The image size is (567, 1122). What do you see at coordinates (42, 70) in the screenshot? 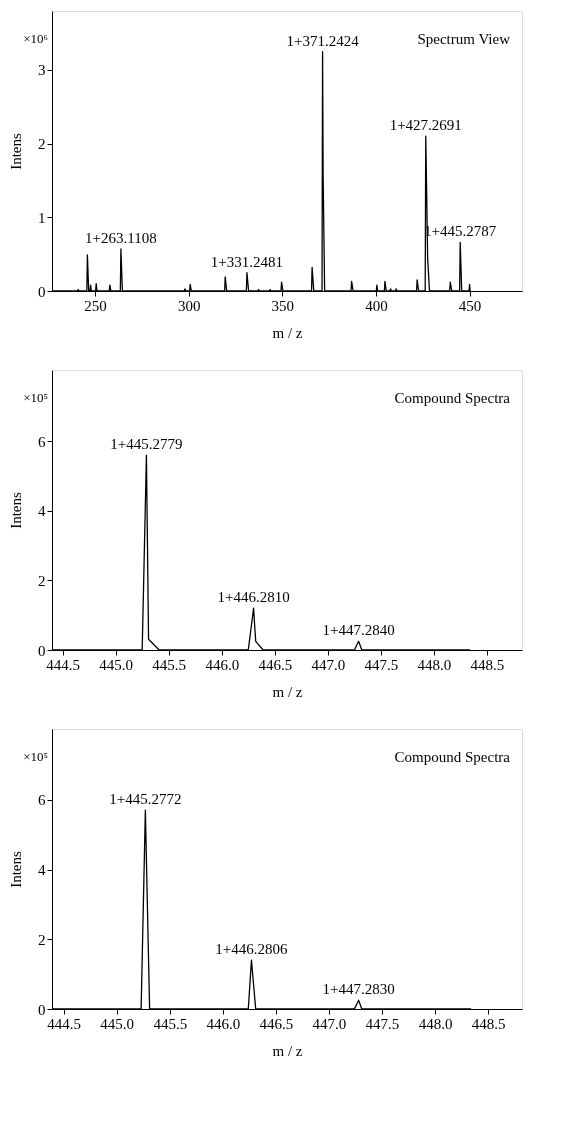
I see `y-tick-label: 3` at bounding box center [42, 70].